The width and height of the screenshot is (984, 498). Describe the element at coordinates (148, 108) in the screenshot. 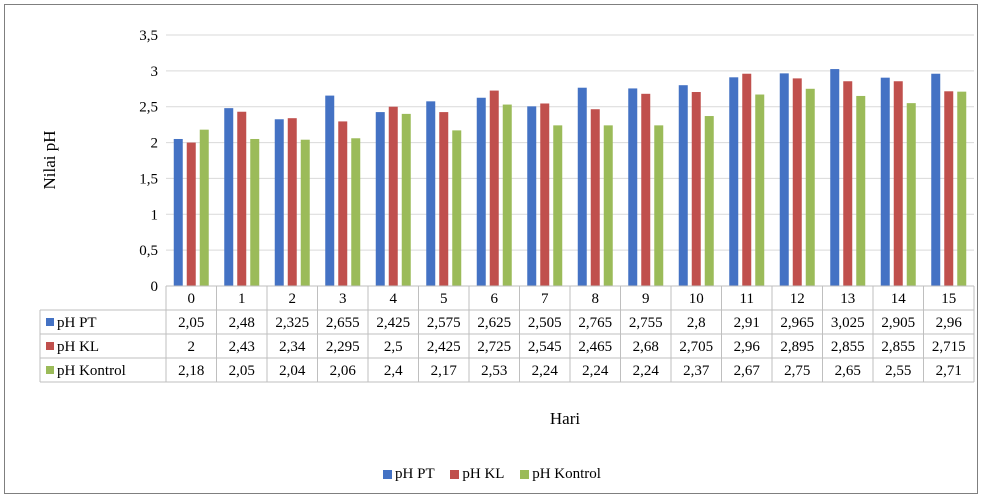

I see `y-tick-label: 2,5` at that location.